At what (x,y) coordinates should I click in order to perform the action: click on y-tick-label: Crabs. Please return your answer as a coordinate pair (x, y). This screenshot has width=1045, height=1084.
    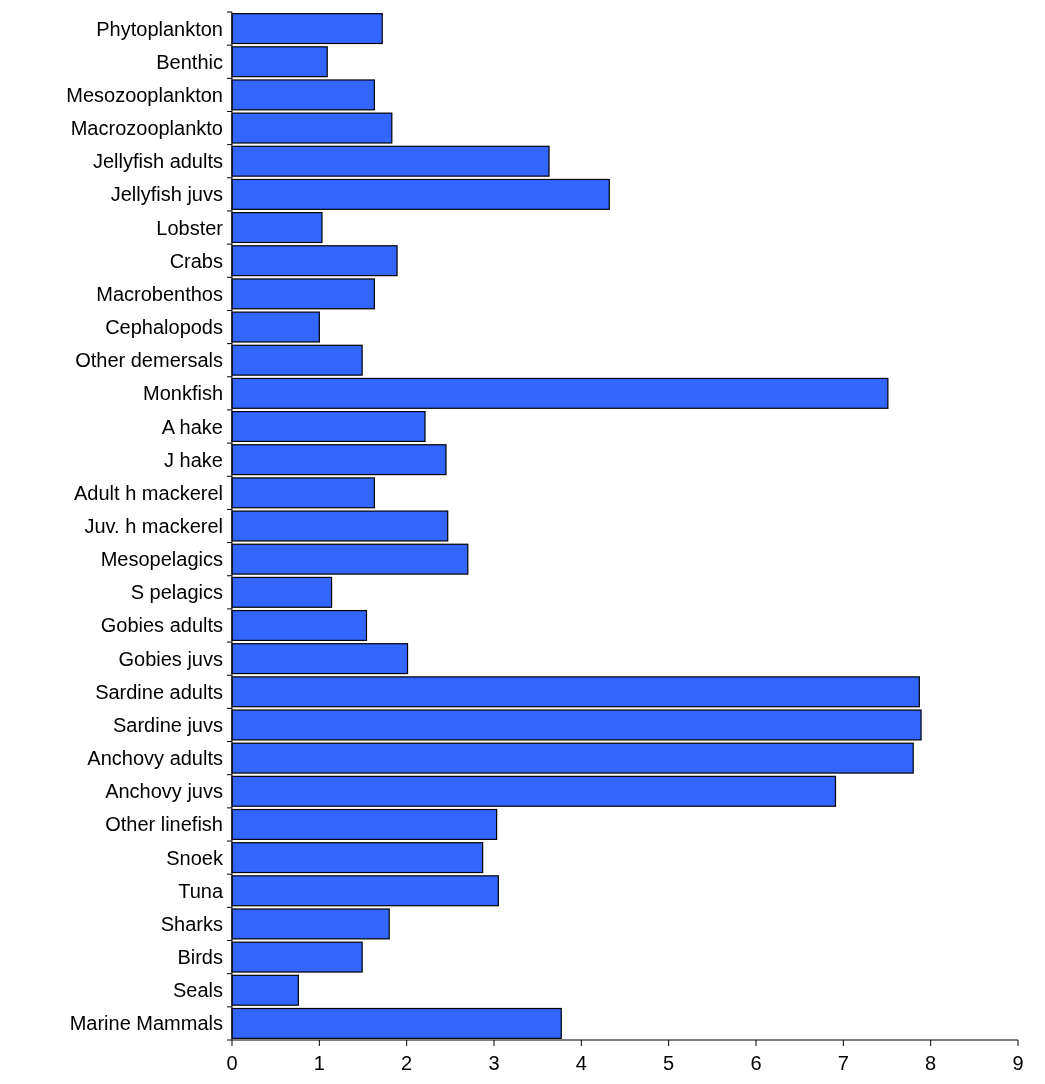
    Looking at the image, I should click on (196, 260).